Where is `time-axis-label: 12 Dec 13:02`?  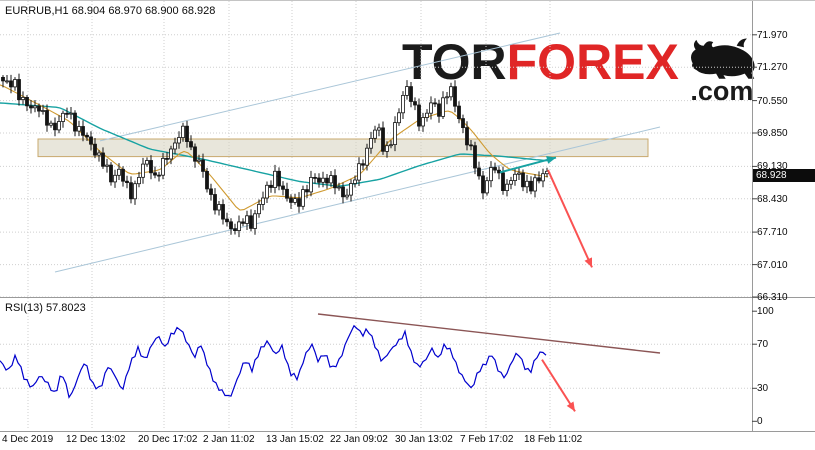
time-axis-label: 12 Dec 13:02 is located at coordinates (96, 439).